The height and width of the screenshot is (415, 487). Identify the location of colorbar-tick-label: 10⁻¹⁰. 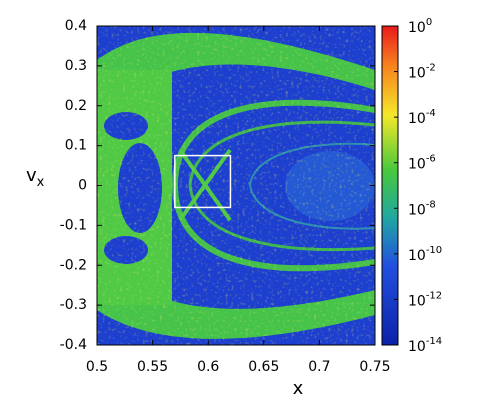
(425, 254).